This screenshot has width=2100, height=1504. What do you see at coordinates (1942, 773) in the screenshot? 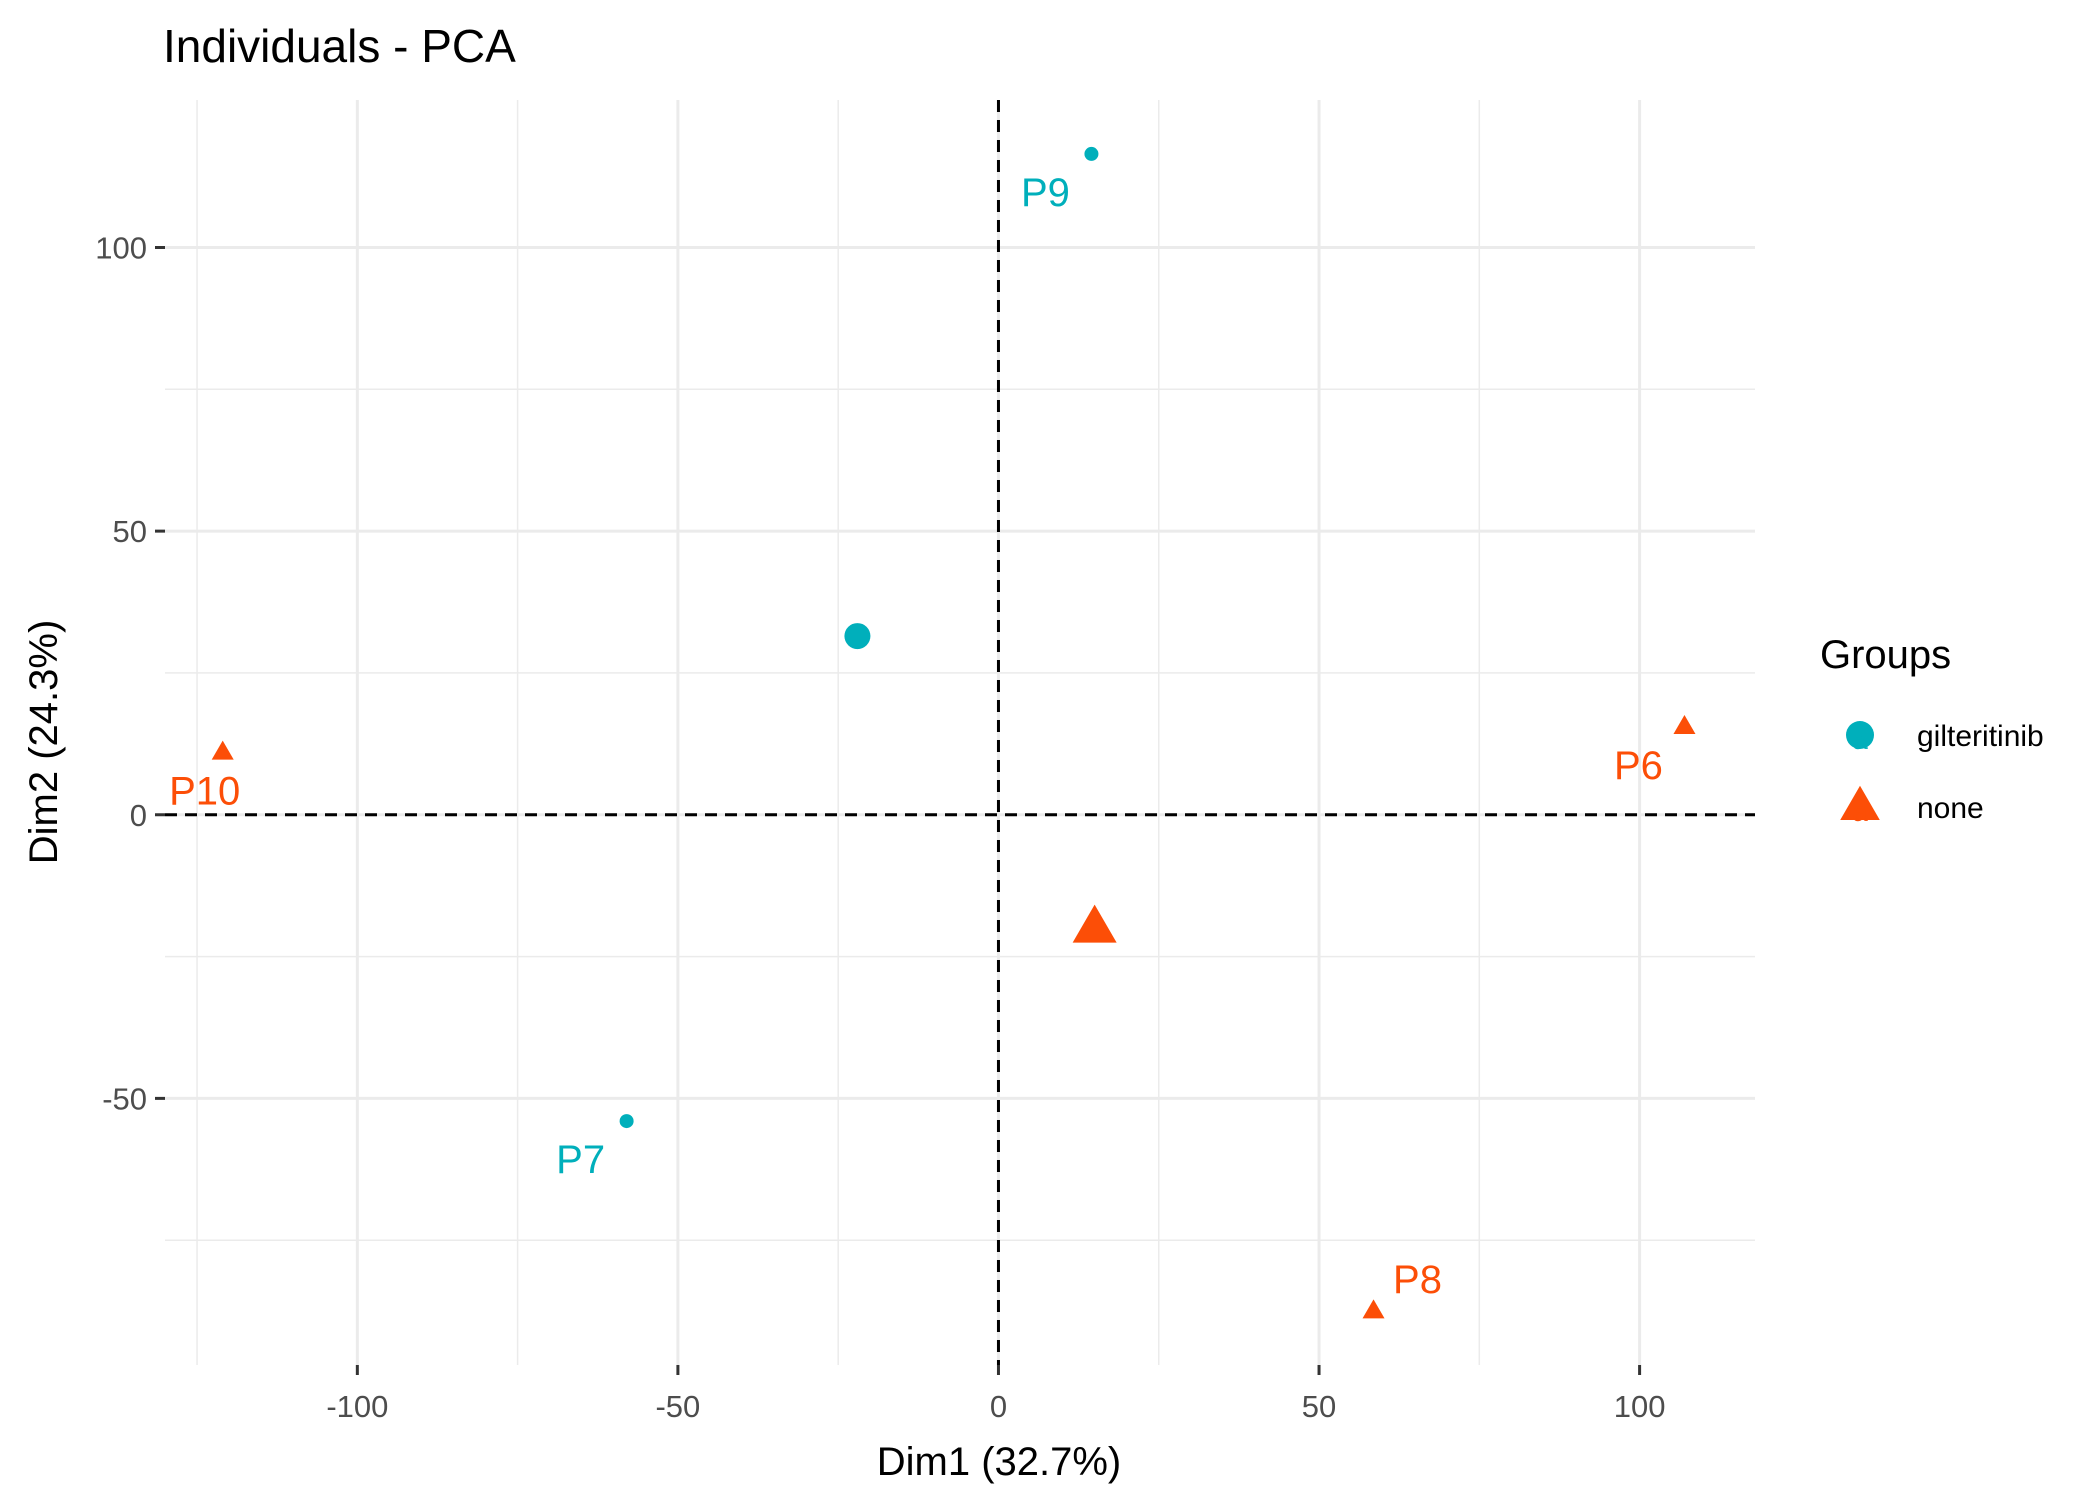
I see `legend-items: a gilteritinib a none` at bounding box center [1942, 773].